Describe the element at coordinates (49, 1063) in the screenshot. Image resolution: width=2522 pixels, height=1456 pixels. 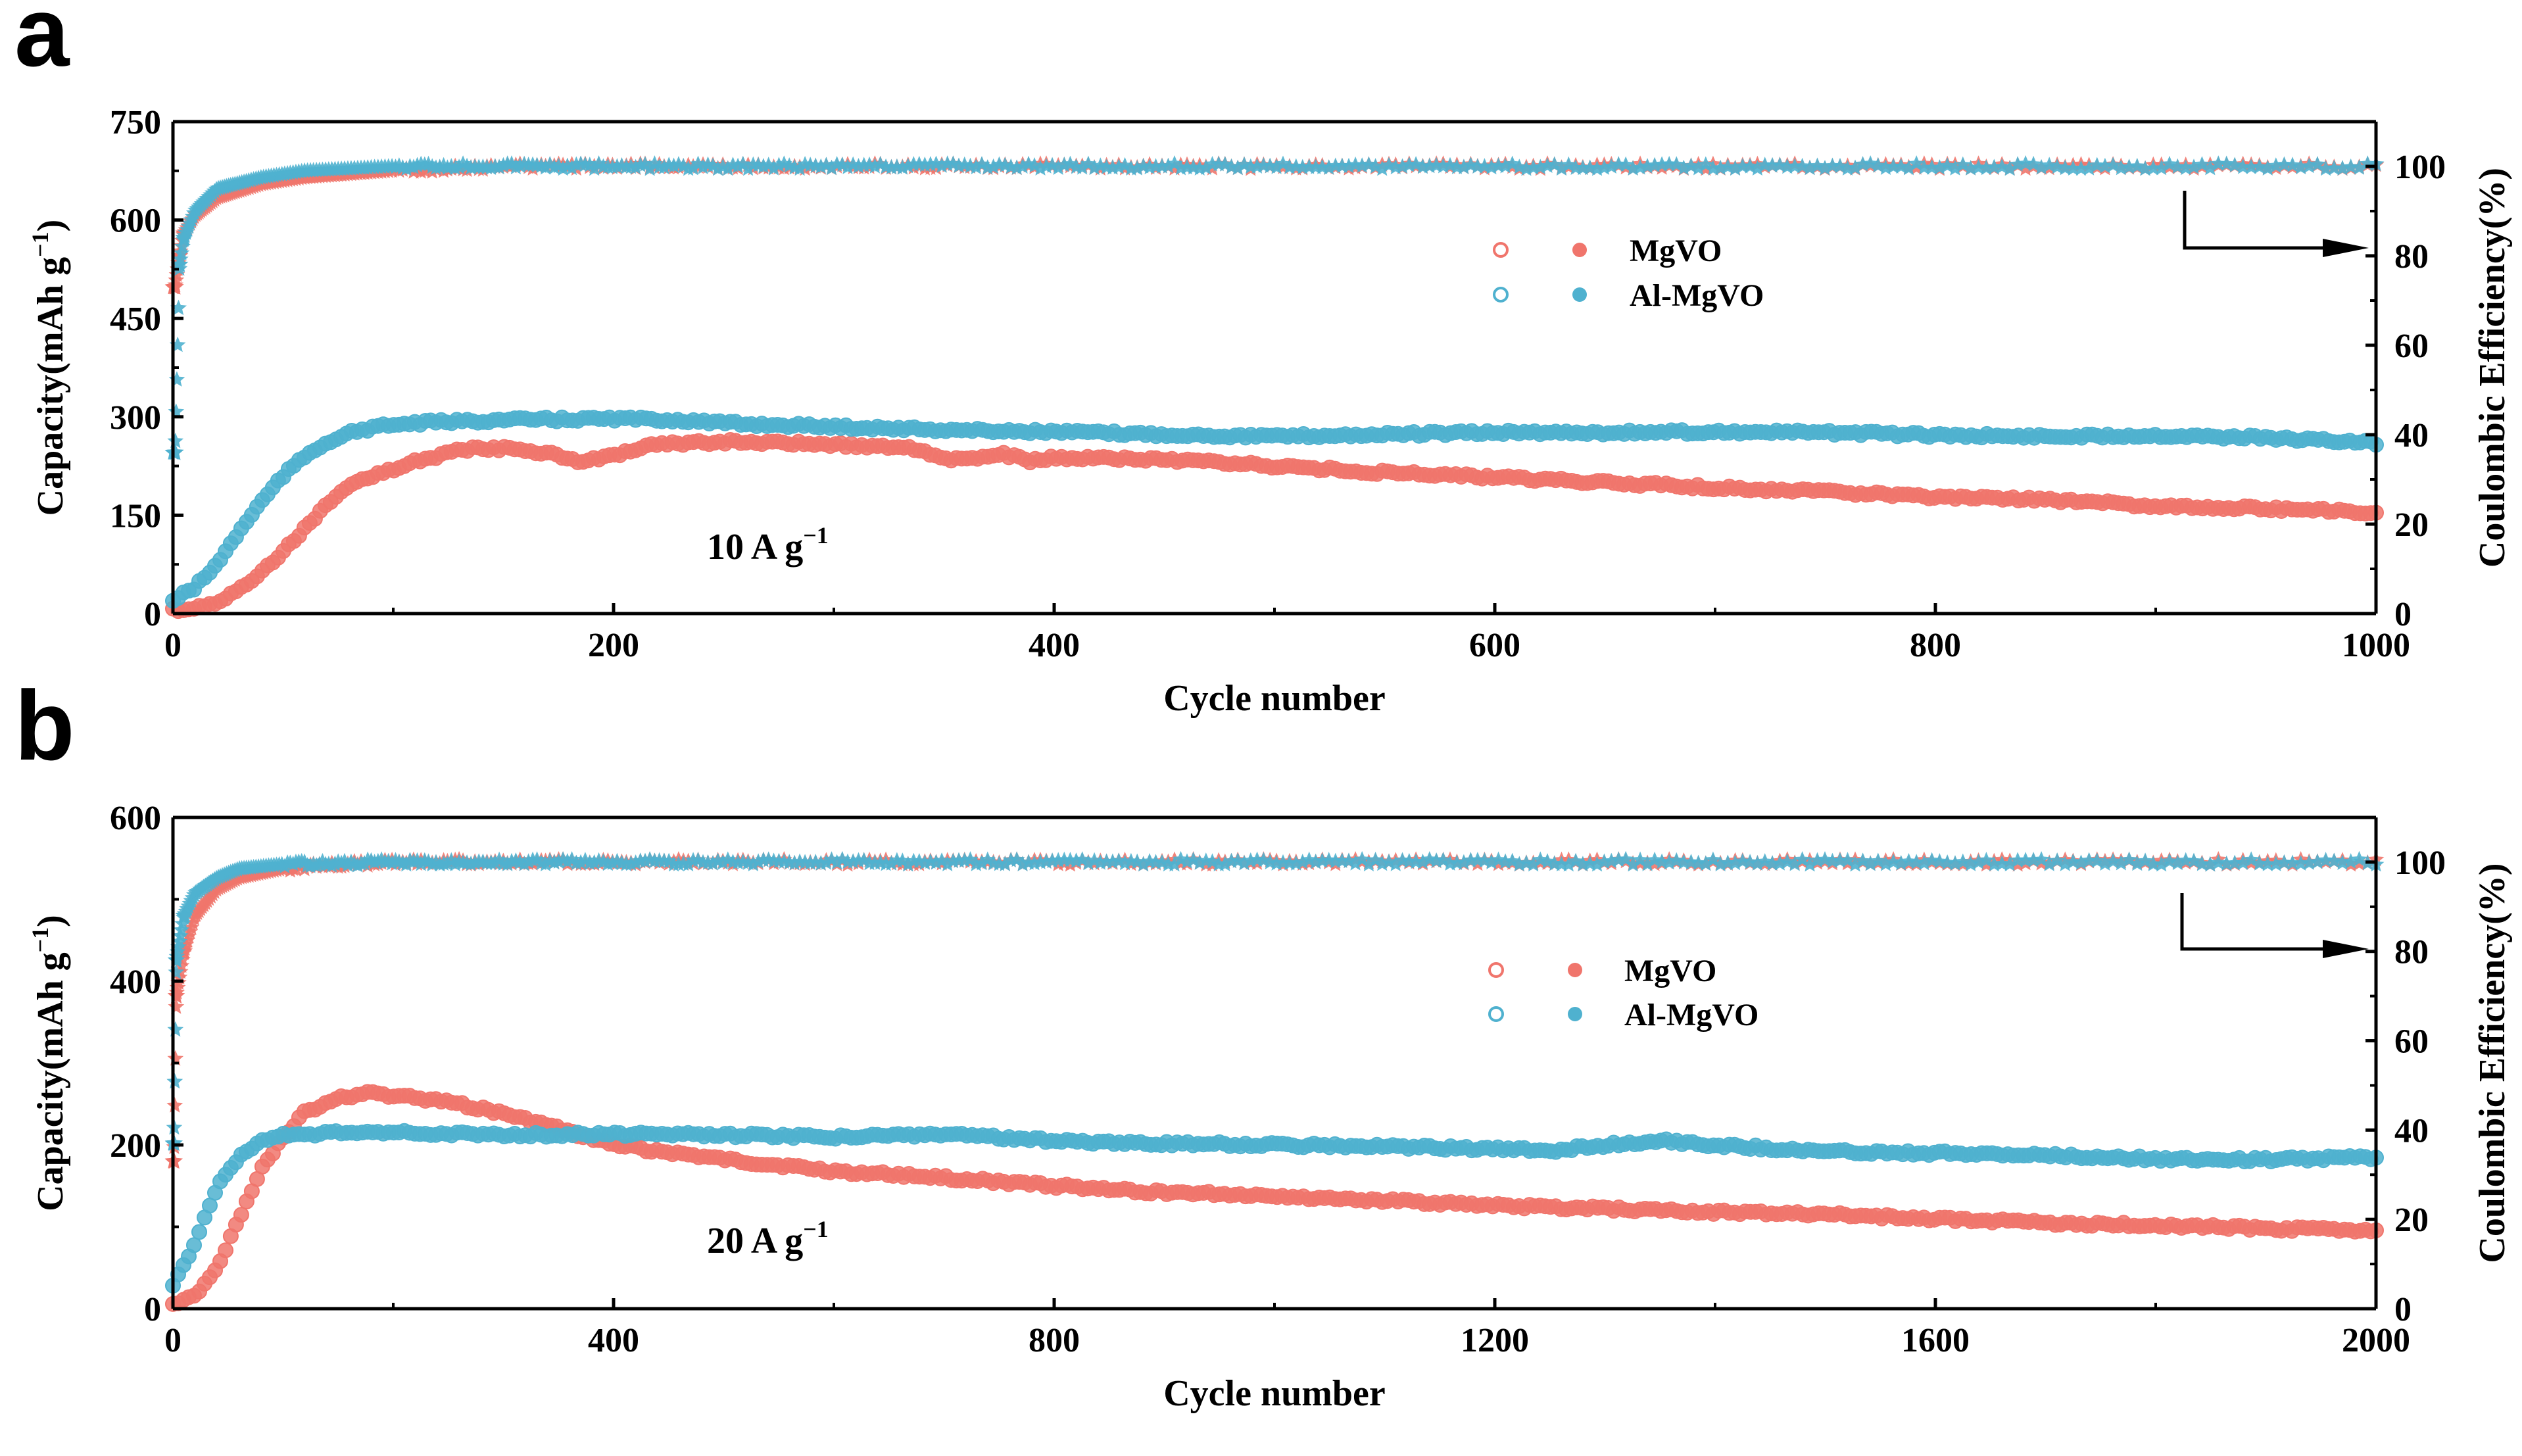
I see `y-axis-title: Capacity(mAh g−1)` at that location.